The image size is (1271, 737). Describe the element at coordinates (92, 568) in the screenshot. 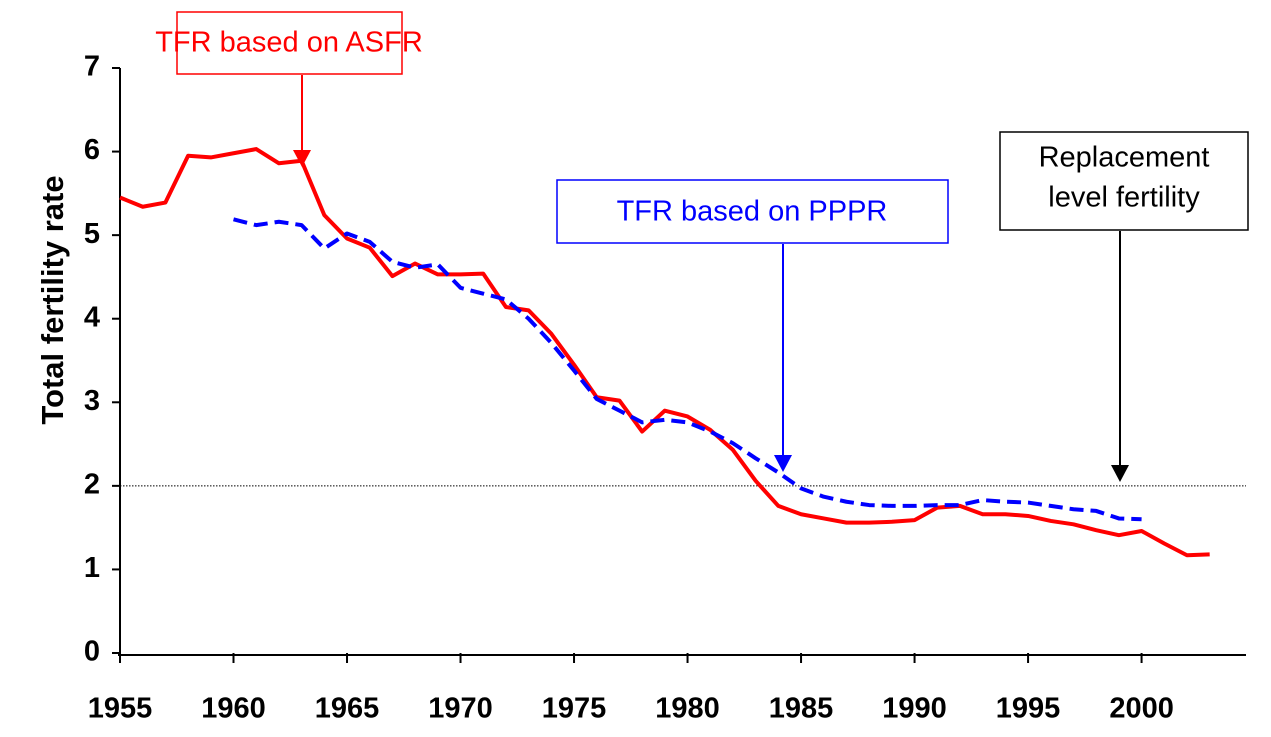

I see `y-tick-label: 1` at that location.